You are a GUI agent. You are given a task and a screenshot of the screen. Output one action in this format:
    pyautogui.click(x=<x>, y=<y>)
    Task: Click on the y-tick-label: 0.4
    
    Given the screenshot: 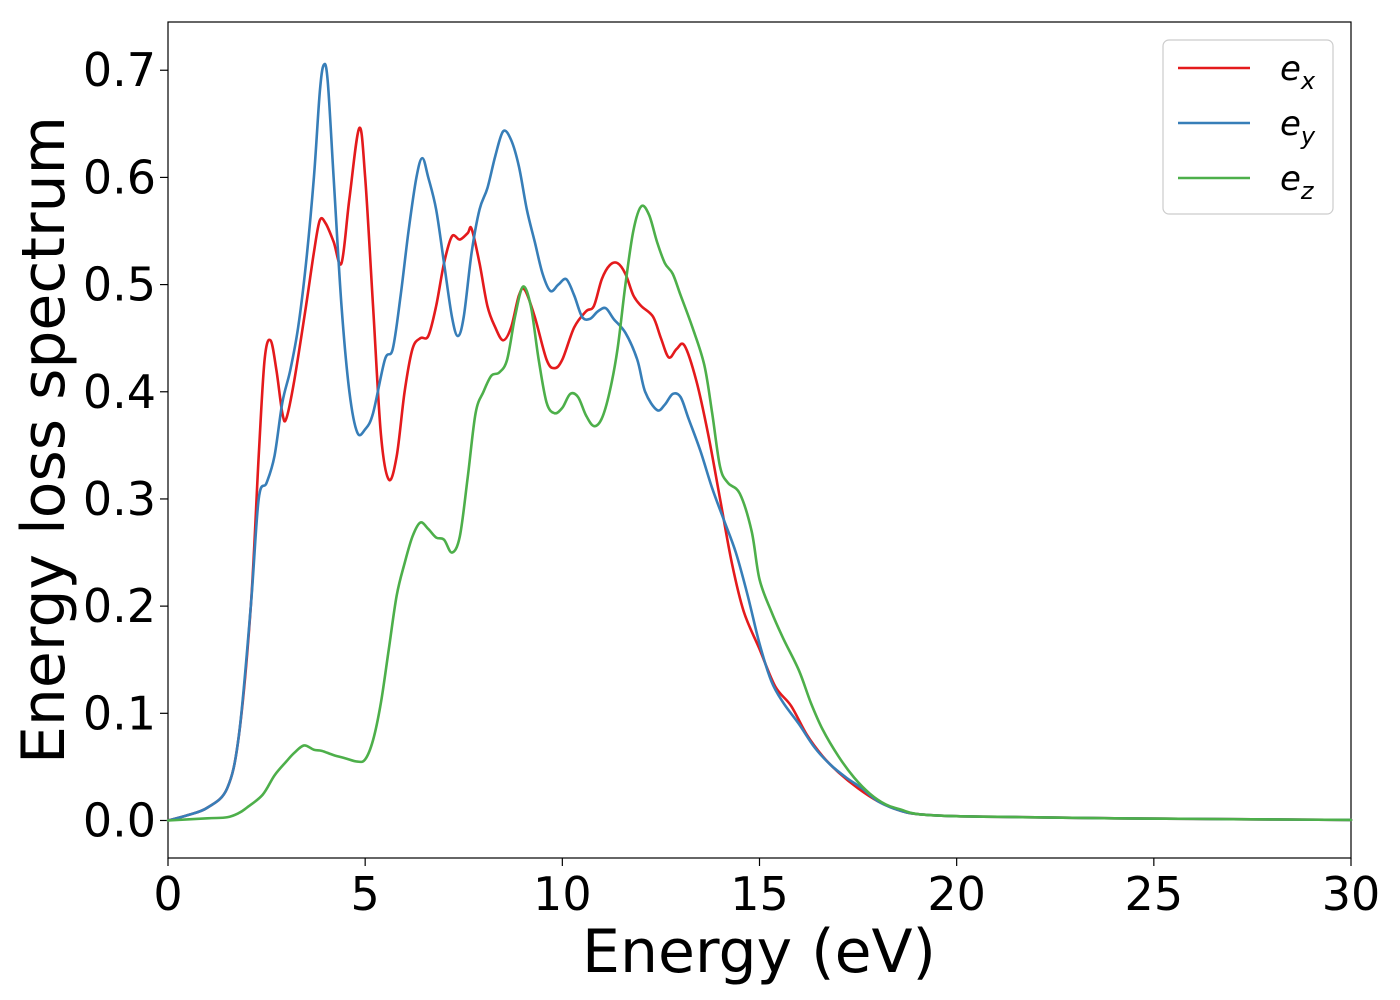 What is the action you would take?
    pyautogui.click(x=119, y=392)
    